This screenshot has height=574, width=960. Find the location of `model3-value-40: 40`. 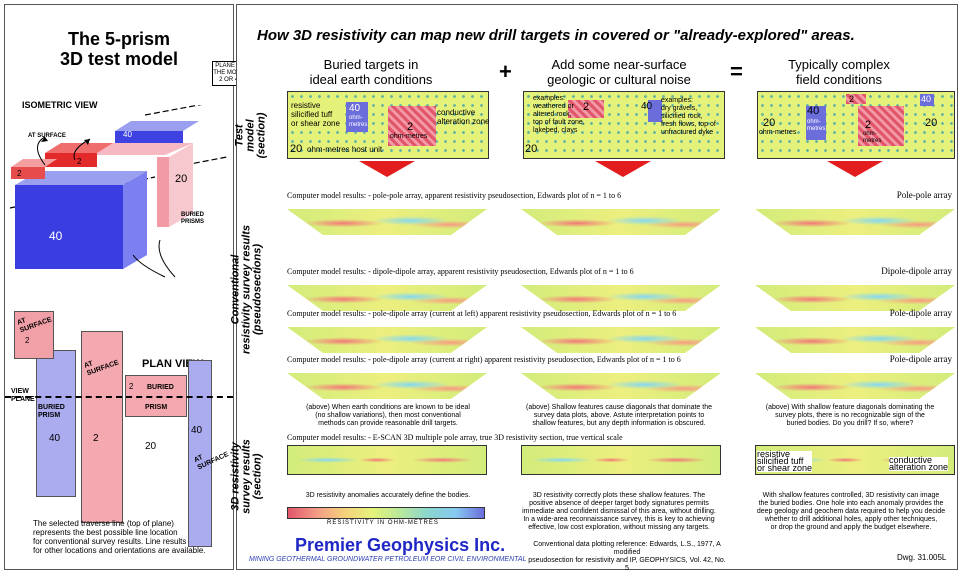

model3-value-40: 40 is located at coordinates (813, 111).